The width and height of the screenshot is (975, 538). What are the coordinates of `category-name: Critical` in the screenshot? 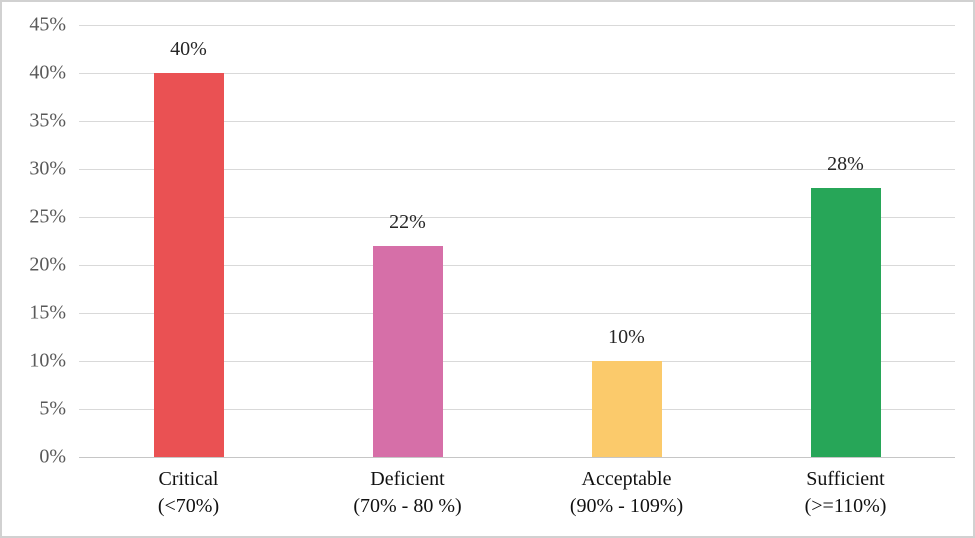 It's located at (188, 479).